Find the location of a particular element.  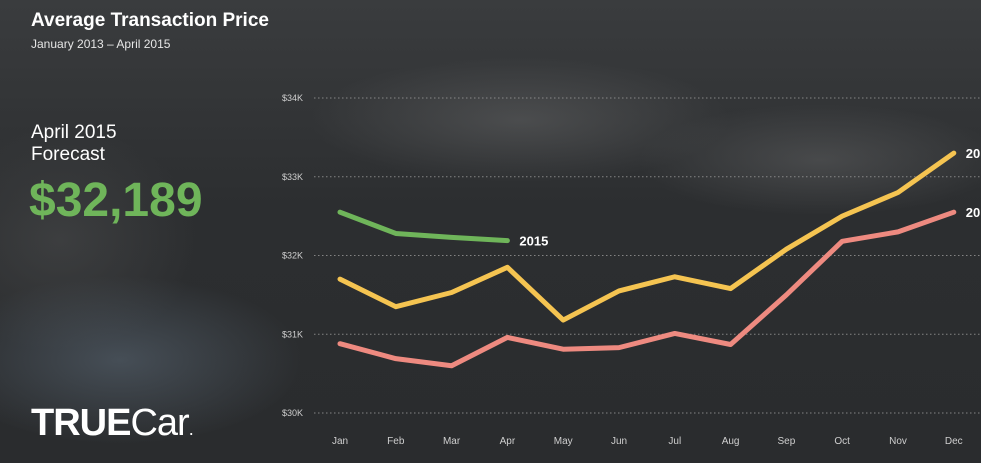

y-tick-label: $30K is located at coordinates (292, 413).